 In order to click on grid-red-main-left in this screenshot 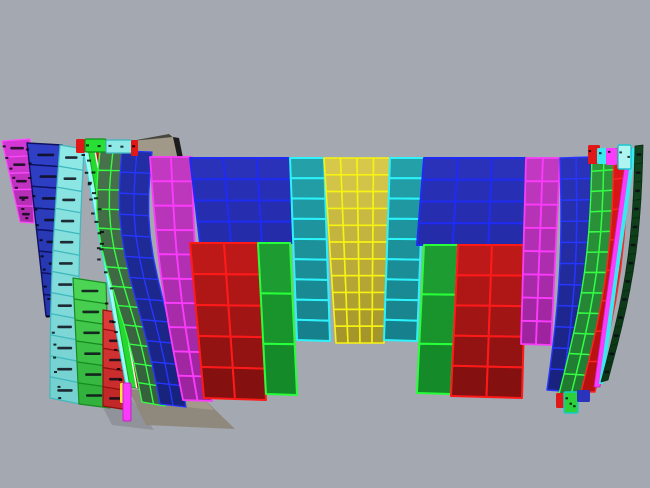, I will do `click(228, 321)`.